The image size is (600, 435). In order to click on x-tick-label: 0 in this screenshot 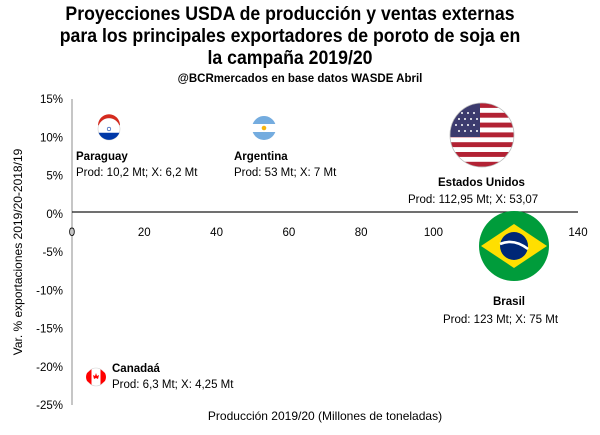, I will do `click(72, 233)`.